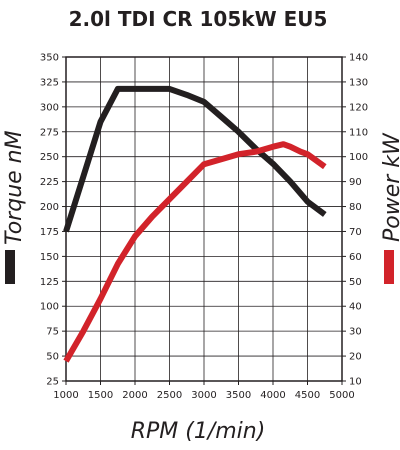 This screenshot has width=400, height=450. I want to click on right-tick-label: 120, so click(358, 107).